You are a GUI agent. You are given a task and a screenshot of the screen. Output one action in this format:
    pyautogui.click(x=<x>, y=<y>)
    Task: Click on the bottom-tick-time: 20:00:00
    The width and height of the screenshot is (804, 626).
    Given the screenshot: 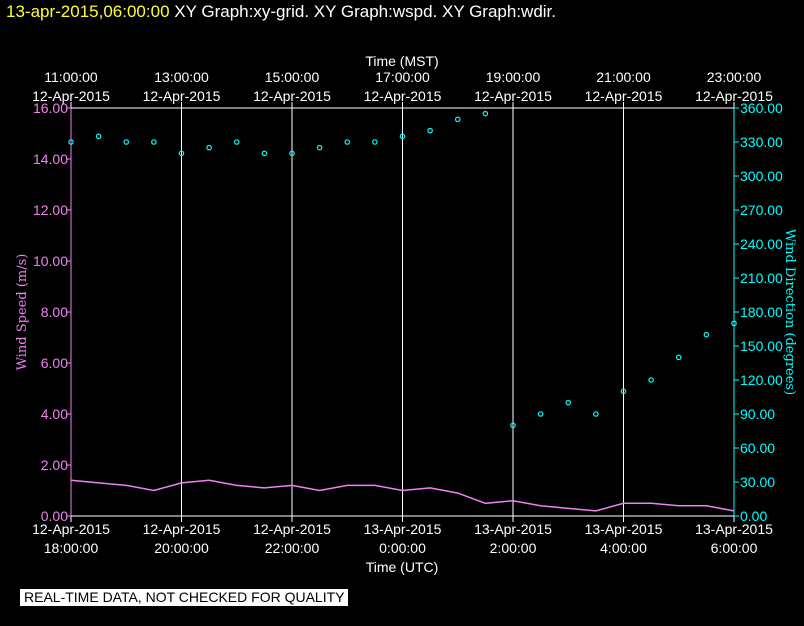 What is the action you would take?
    pyautogui.click(x=181, y=548)
    